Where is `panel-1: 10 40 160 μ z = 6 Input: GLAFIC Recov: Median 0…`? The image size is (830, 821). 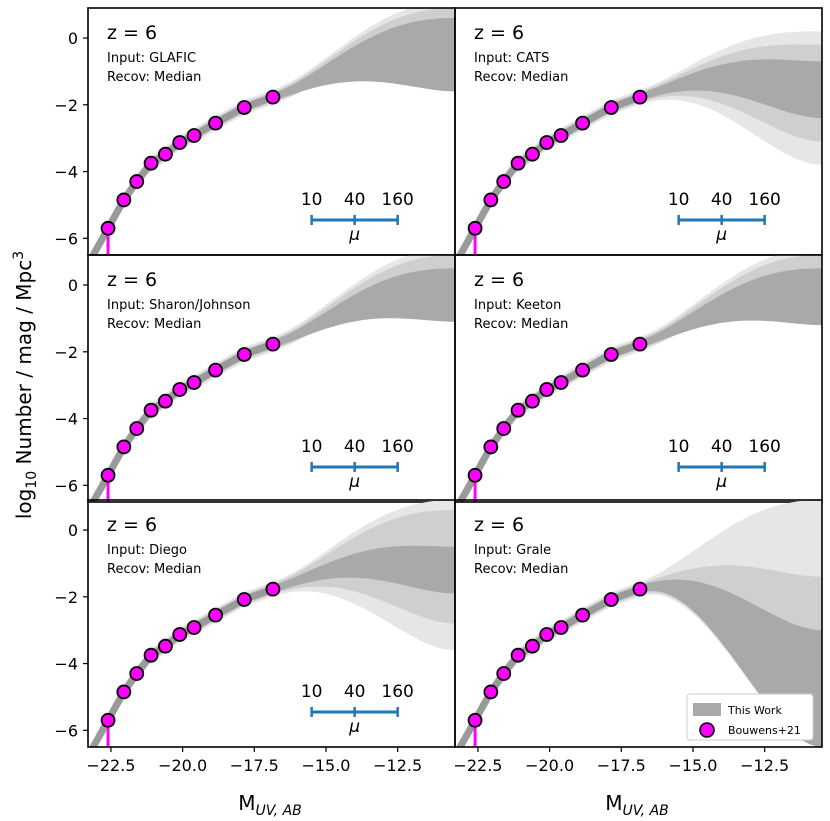
panel-1: 10 40 160 μ z = 6 Input: GLAFIC Recov: Median 0… is located at coordinates (255, 131).